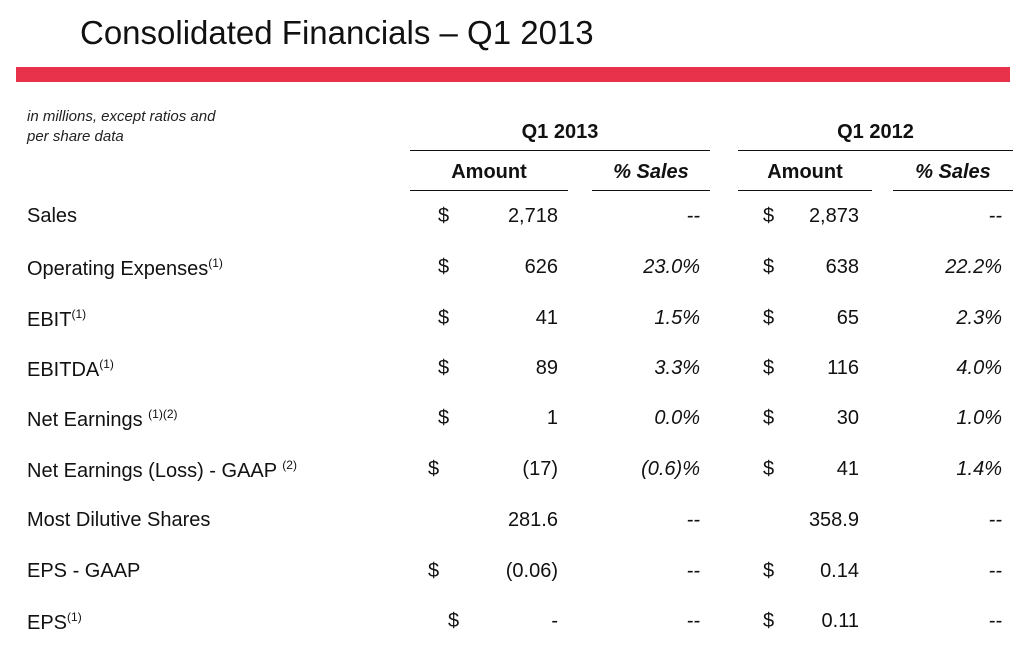 This screenshot has height=658, width=1024. I want to click on amount-q1-2012: 638, so click(842, 267).